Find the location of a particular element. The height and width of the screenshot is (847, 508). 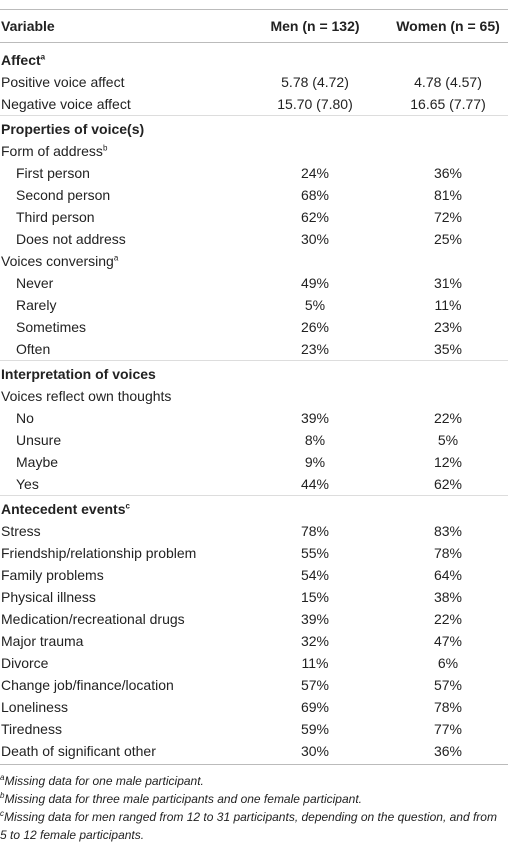

row-label: Tiredness is located at coordinates (31, 729).